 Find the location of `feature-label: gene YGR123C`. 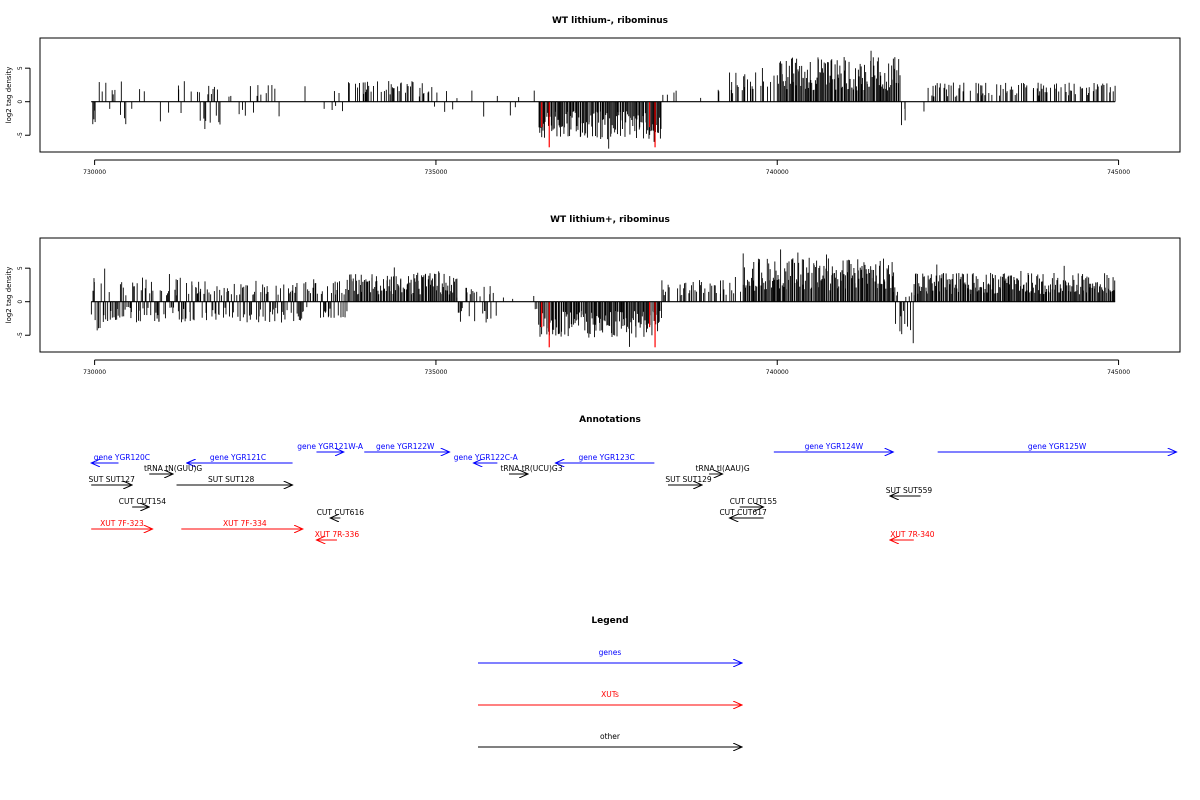

feature-label: gene YGR123C is located at coordinates (606, 457).